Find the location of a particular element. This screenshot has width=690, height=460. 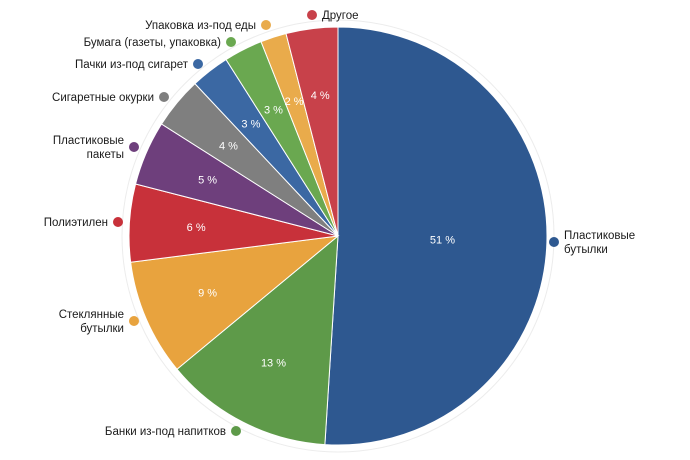

slice-value-label: 6 % is located at coordinates (196, 228).